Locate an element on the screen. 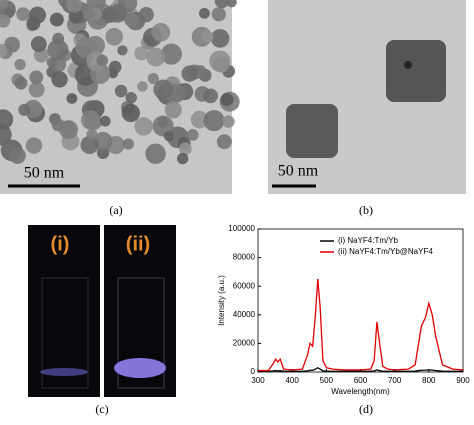 This screenshot has width=474, height=425. legend-label: (ii) NaYF4:Tm/Yb@NaYF4 is located at coordinates (385, 251).